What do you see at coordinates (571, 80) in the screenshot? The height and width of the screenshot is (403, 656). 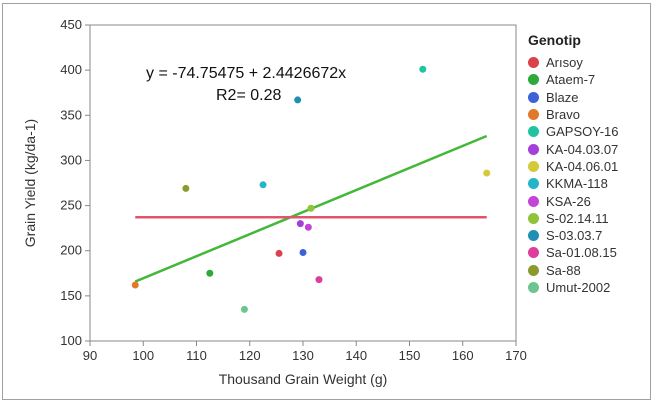 I see `legend-label: Ataem-7` at bounding box center [571, 80].